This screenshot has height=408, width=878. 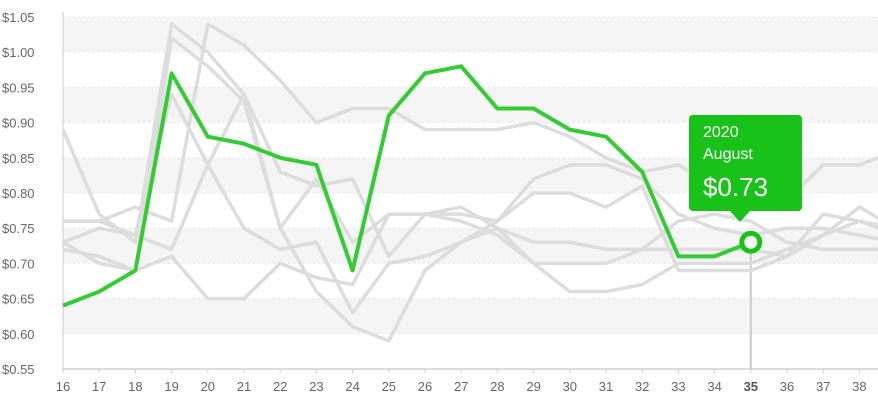 What do you see at coordinates (787, 386) in the screenshot?
I see `x-tick-label: 36` at bounding box center [787, 386].